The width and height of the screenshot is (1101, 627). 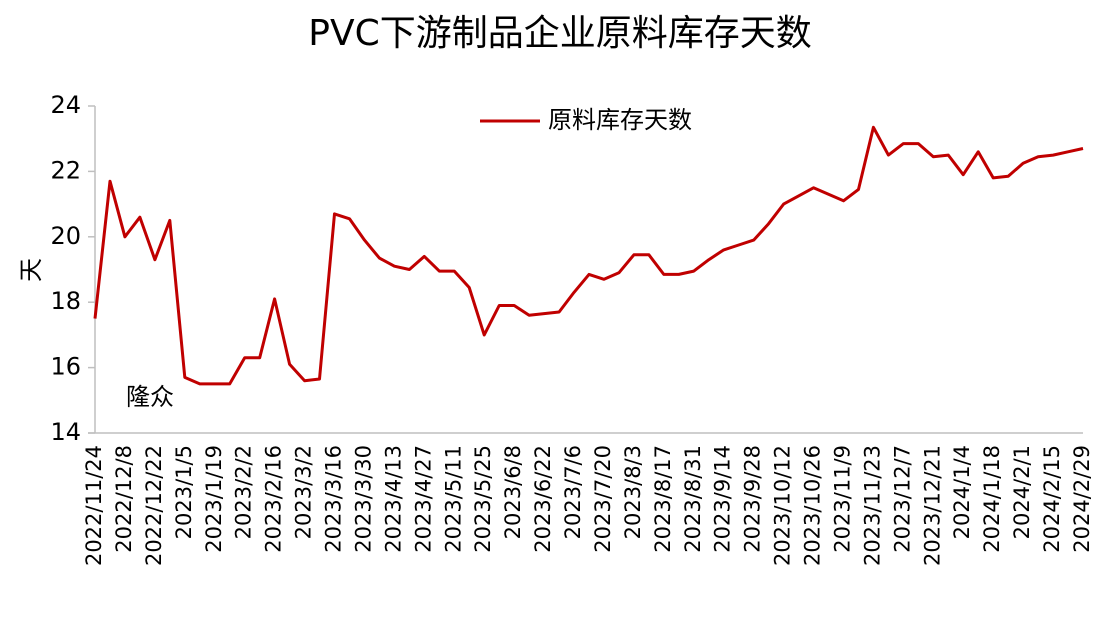 What do you see at coordinates (65, 432) in the screenshot?
I see `y-tick-label: 14` at bounding box center [65, 432].